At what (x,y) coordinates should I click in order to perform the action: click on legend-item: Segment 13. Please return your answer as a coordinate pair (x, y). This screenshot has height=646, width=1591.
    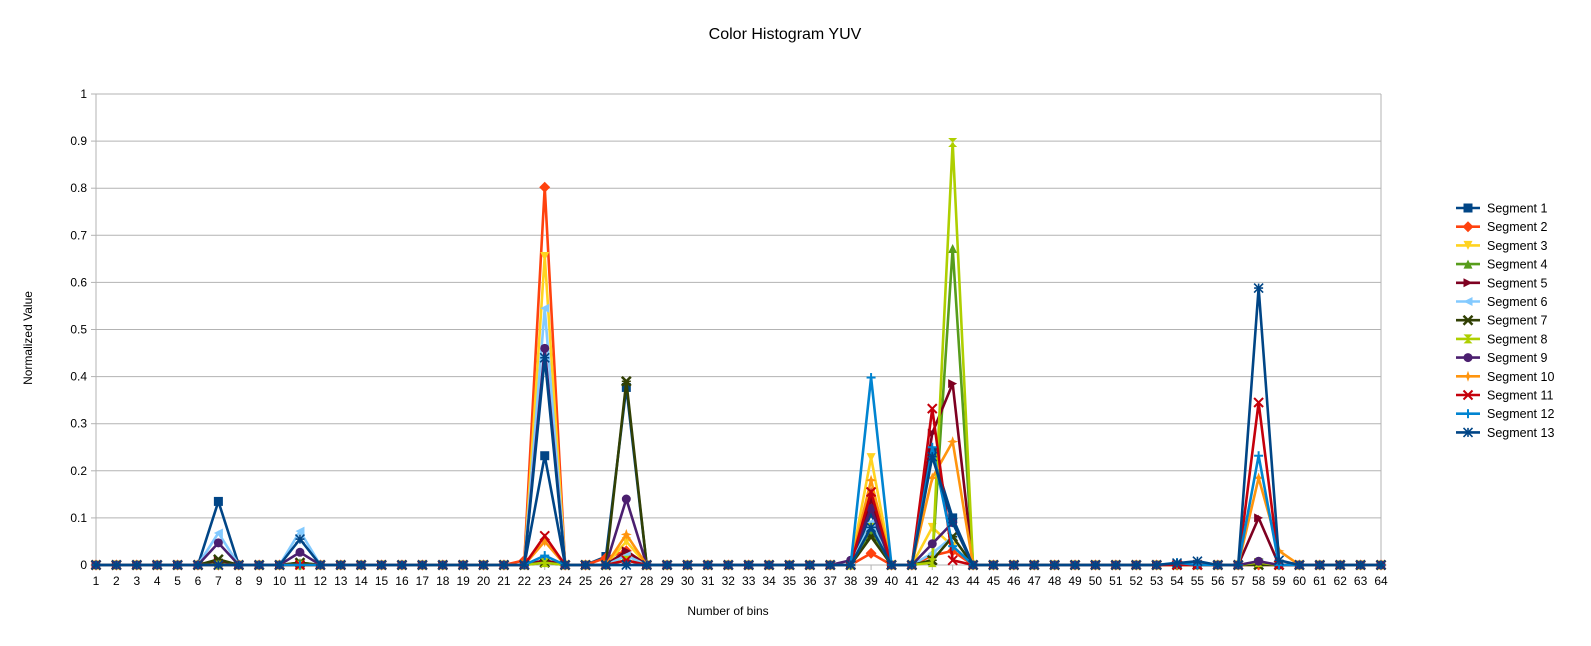
    Looking at the image, I should click on (1505, 433).